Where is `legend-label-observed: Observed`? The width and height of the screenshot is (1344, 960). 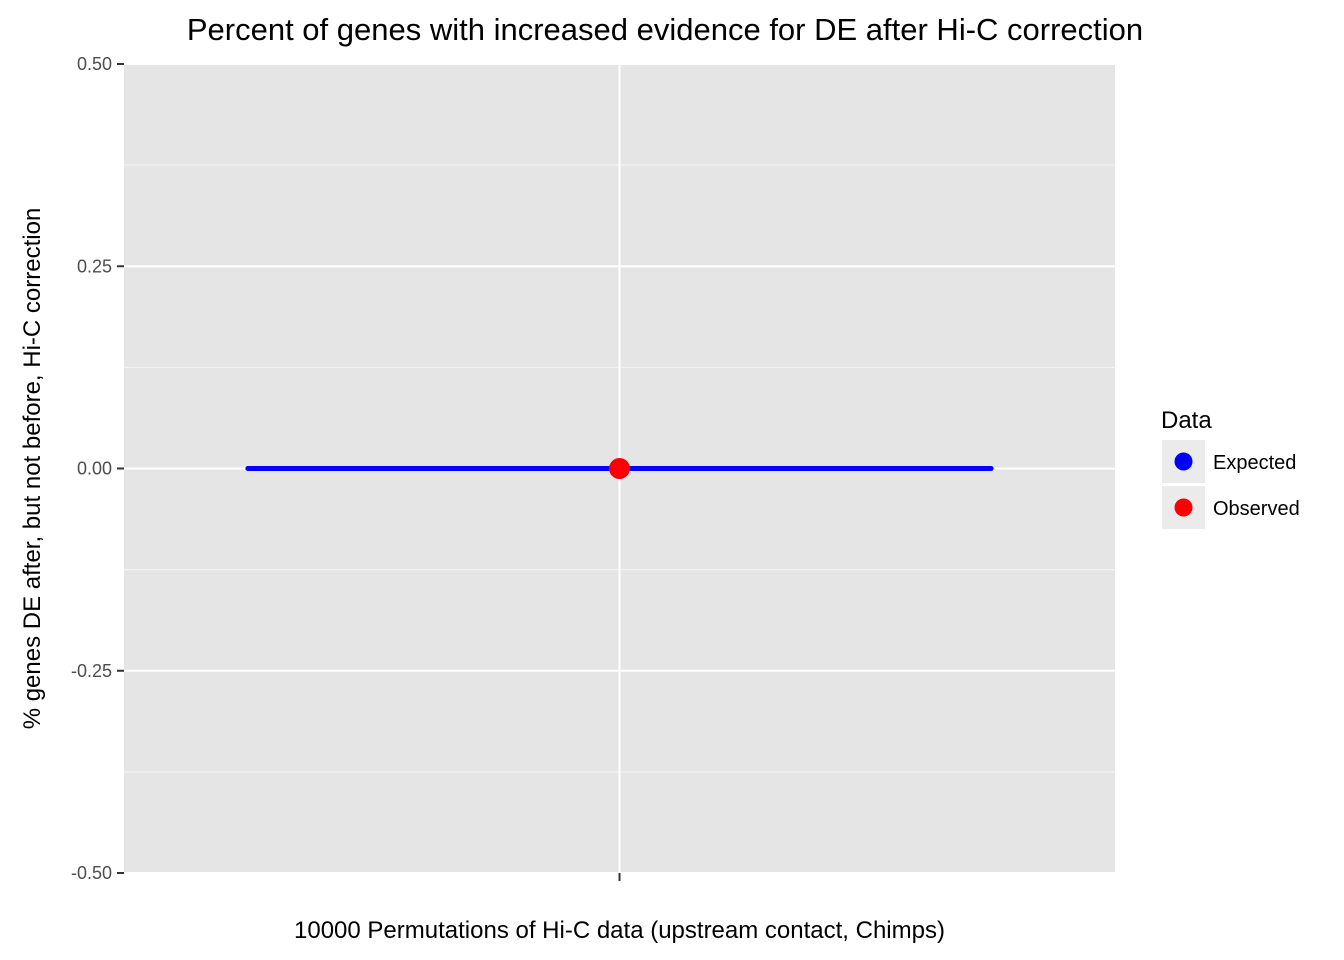
legend-label-observed: Observed is located at coordinates (1256, 509).